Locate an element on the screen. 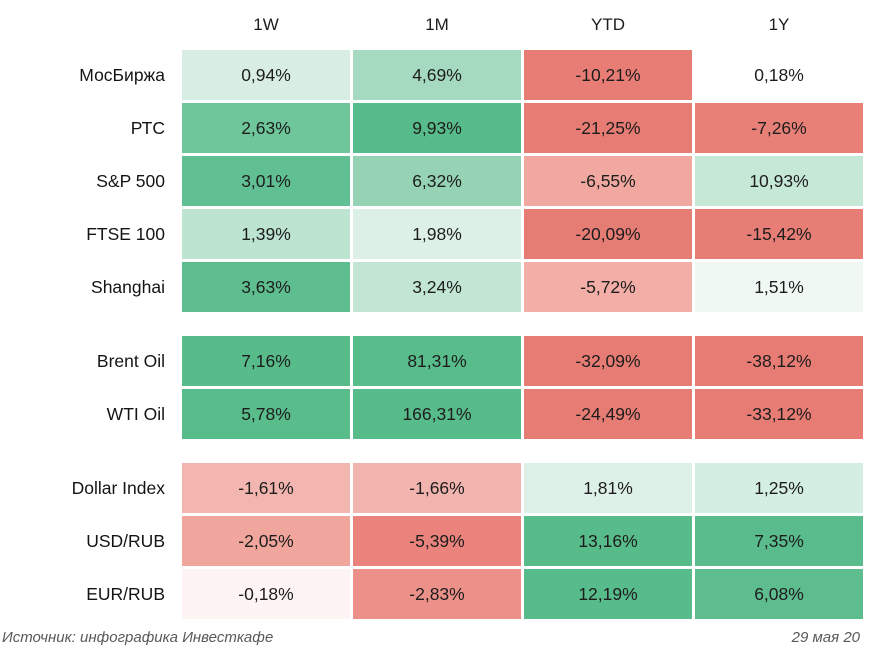 The image size is (874, 658). table-row: Dollar Index -1,61% -1,66% 1,81% 1,25% is located at coordinates (437, 488).